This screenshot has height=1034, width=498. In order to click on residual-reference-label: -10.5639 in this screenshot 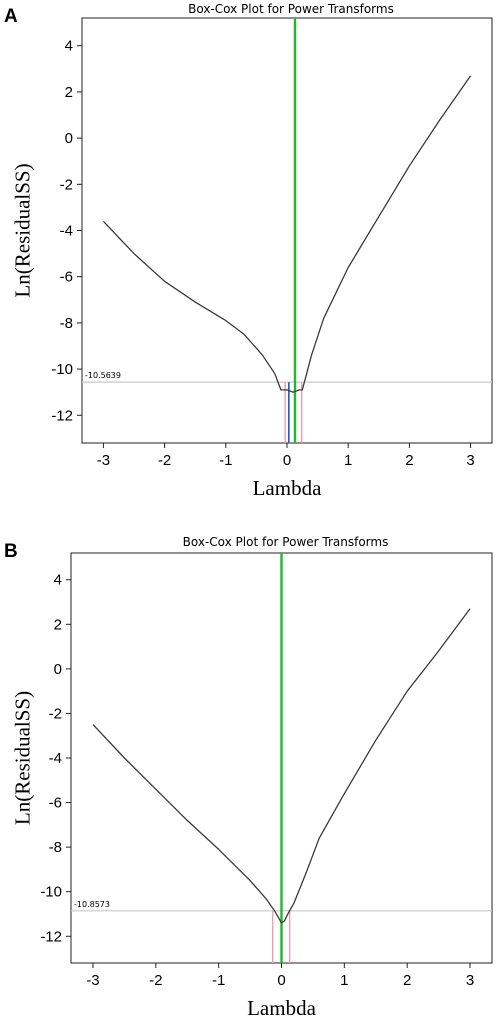, I will do `click(103, 375)`.